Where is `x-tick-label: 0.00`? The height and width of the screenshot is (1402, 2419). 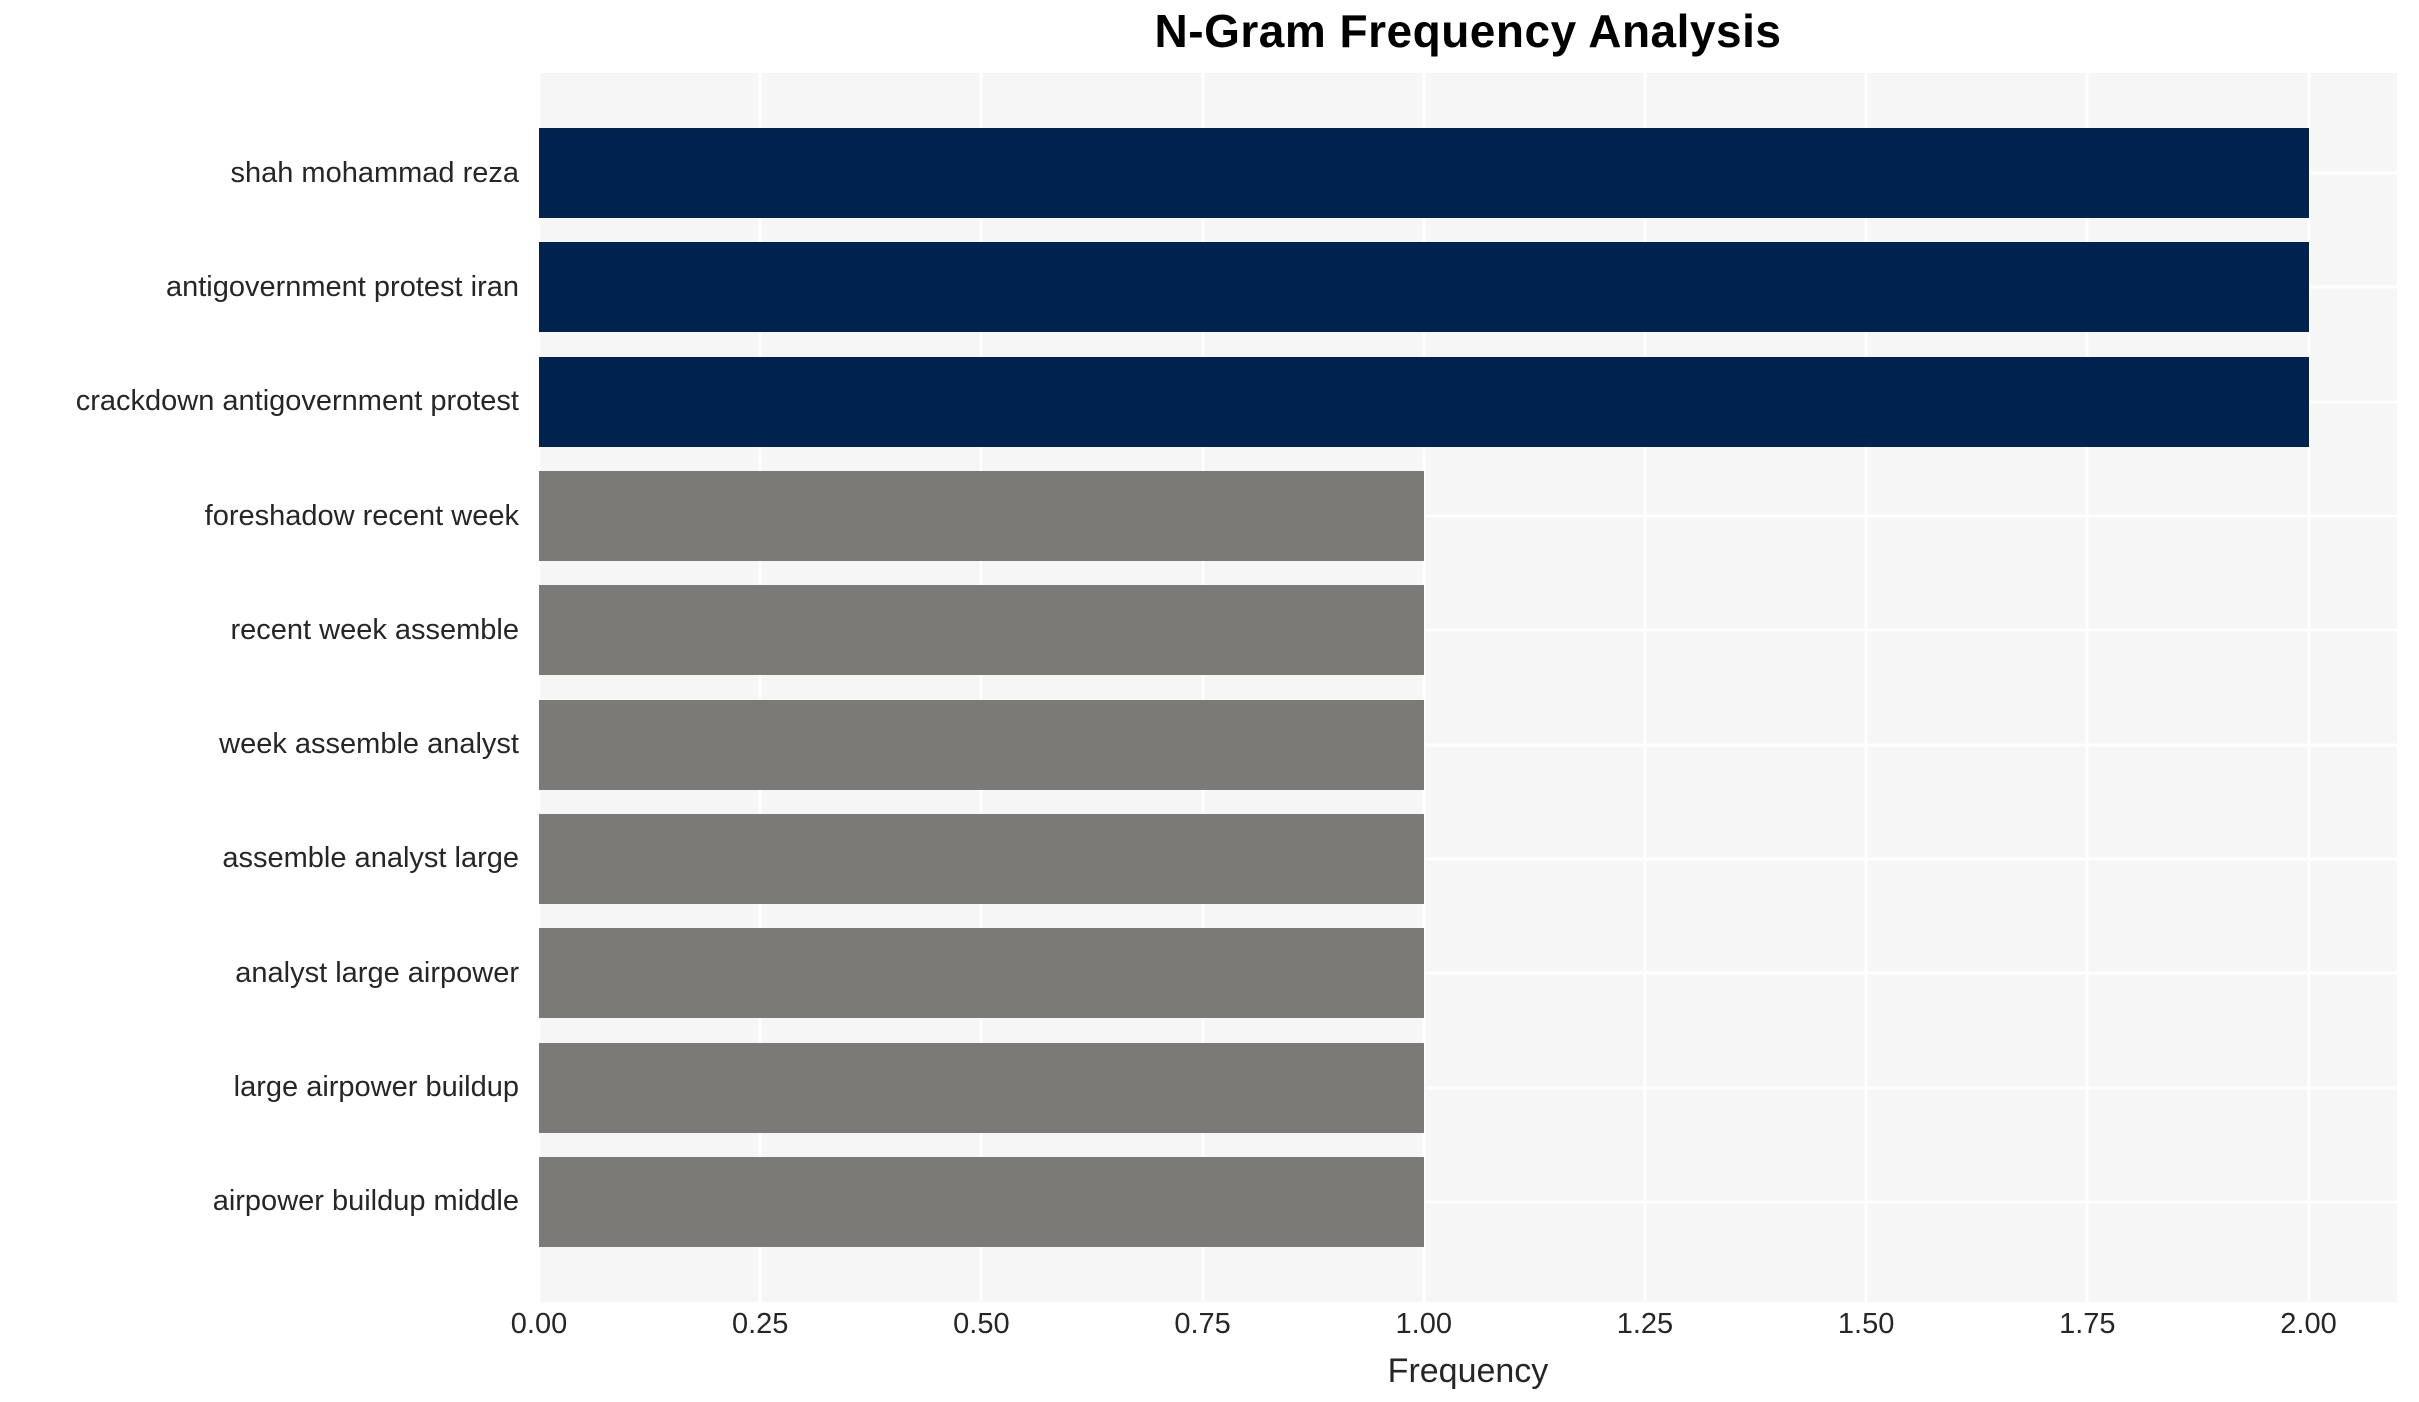 x-tick-label: 0.00 is located at coordinates (539, 1324).